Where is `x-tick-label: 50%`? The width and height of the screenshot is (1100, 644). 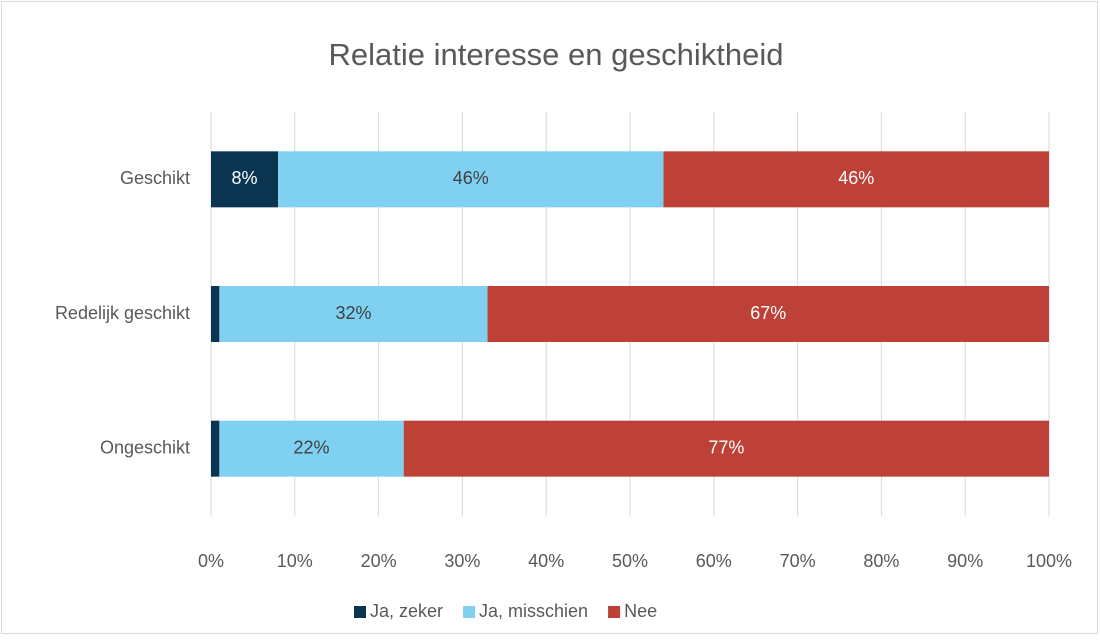
x-tick-label: 50% is located at coordinates (630, 561).